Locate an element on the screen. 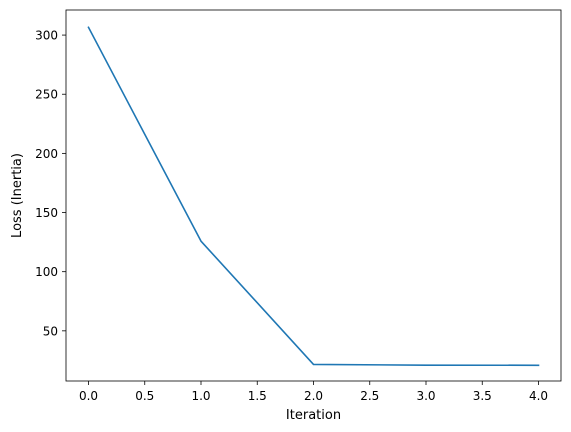 Image resolution: width=571 pixels, height=432 pixels. y-tick-label: 100 is located at coordinates (46, 272).